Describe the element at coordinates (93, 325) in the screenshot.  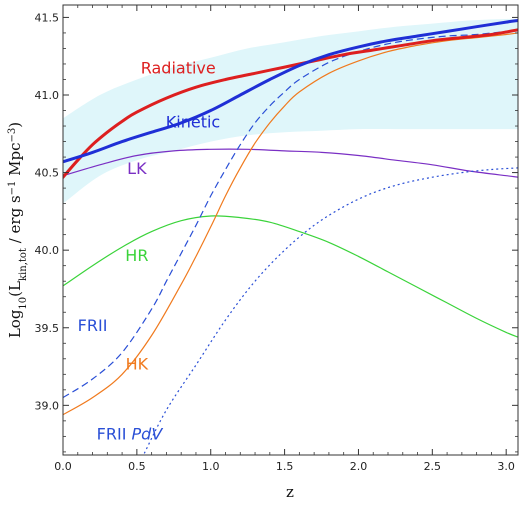
I see `label-frii: FRII` at that location.